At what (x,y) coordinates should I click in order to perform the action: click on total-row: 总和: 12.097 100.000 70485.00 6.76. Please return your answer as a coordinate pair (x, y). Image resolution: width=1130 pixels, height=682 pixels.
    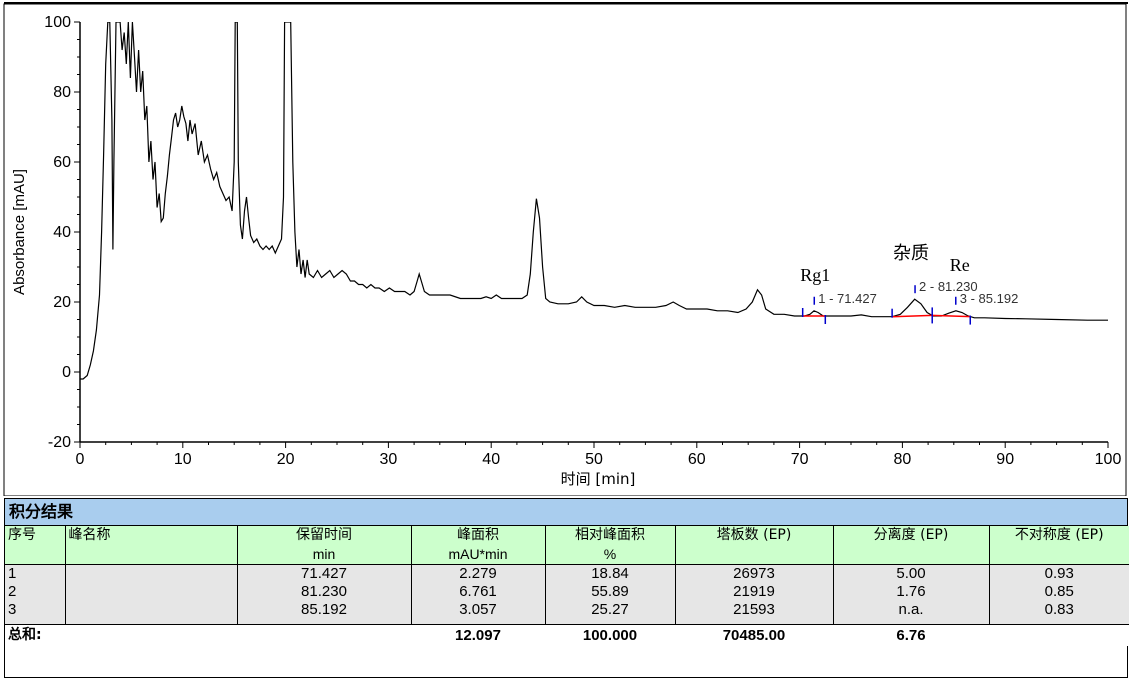
    Looking at the image, I should click on (567, 635).